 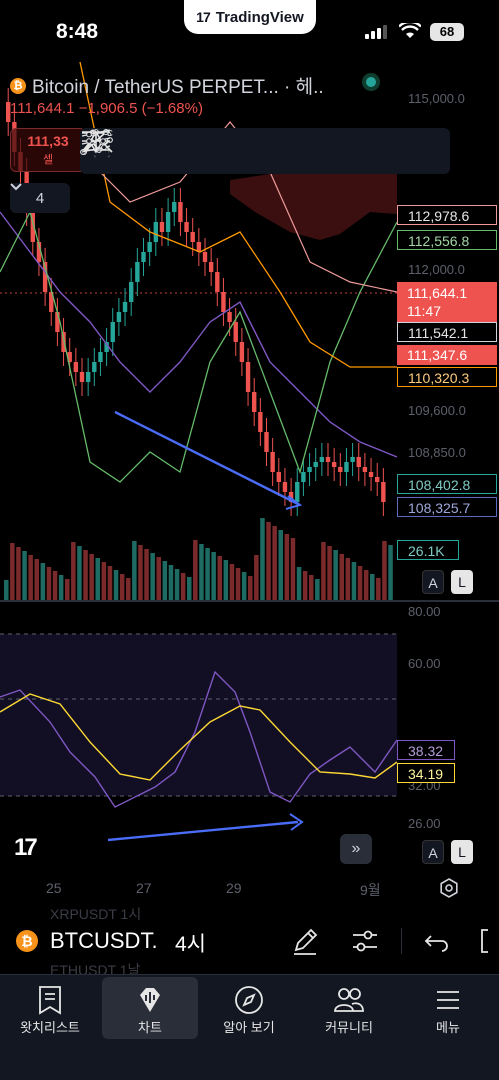 What do you see at coordinates (437, 452) in the screenshot?
I see `price-axis-label: 108,850.0` at bounding box center [437, 452].